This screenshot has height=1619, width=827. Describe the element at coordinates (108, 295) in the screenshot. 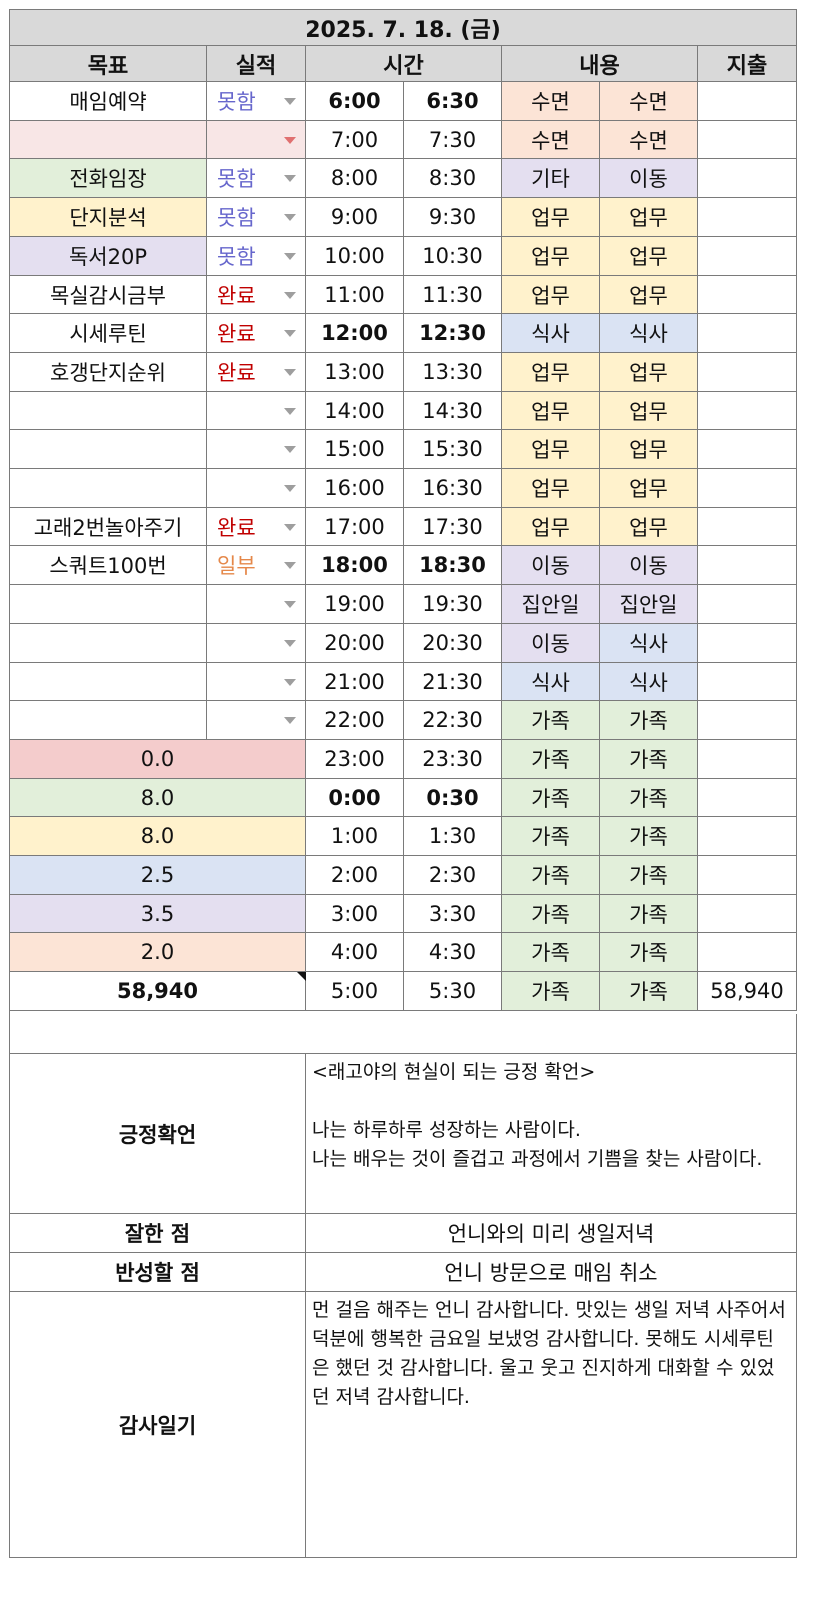

I see `goal-cell: 목실감시금부` at that location.